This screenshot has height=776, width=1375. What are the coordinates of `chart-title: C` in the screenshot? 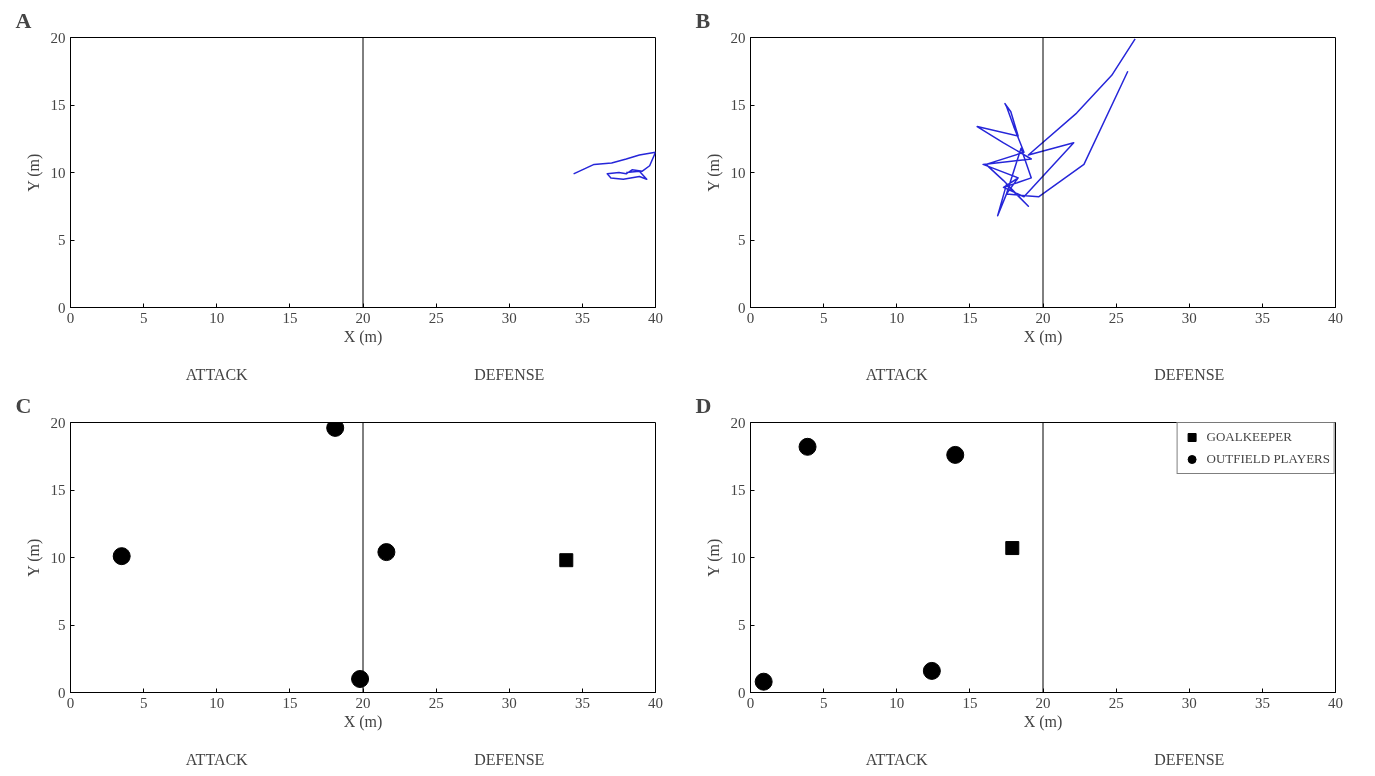 It's located at (23, 405).